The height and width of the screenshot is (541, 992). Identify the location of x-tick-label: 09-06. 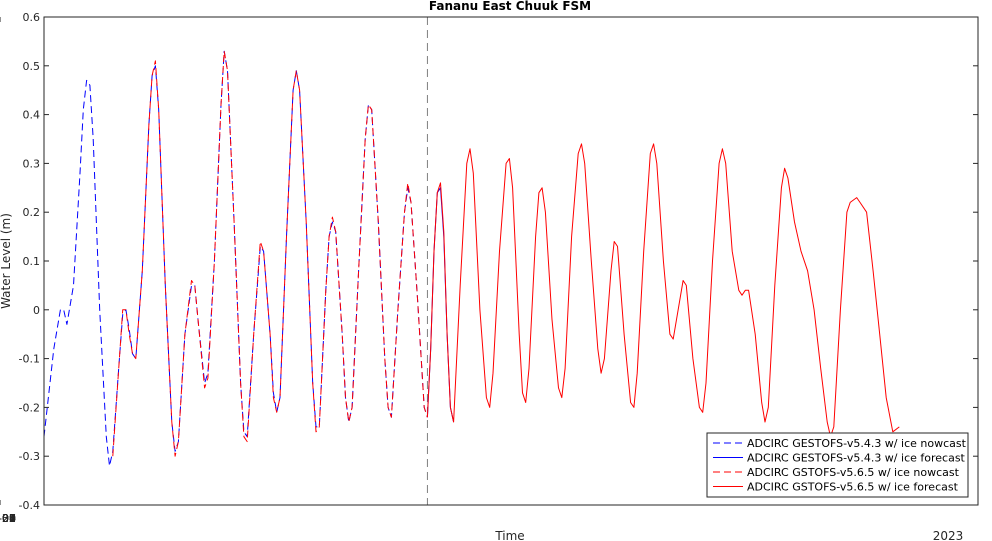
(8, 518).